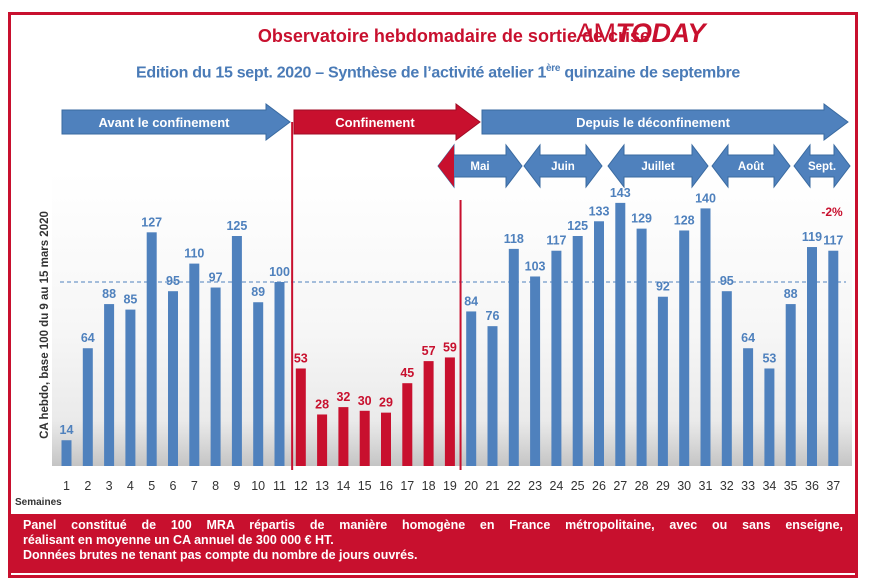 This screenshot has height=586, width=876. Describe the element at coordinates (386, 486) in the screenshot. I see `x-tick-label: 16` at that location.